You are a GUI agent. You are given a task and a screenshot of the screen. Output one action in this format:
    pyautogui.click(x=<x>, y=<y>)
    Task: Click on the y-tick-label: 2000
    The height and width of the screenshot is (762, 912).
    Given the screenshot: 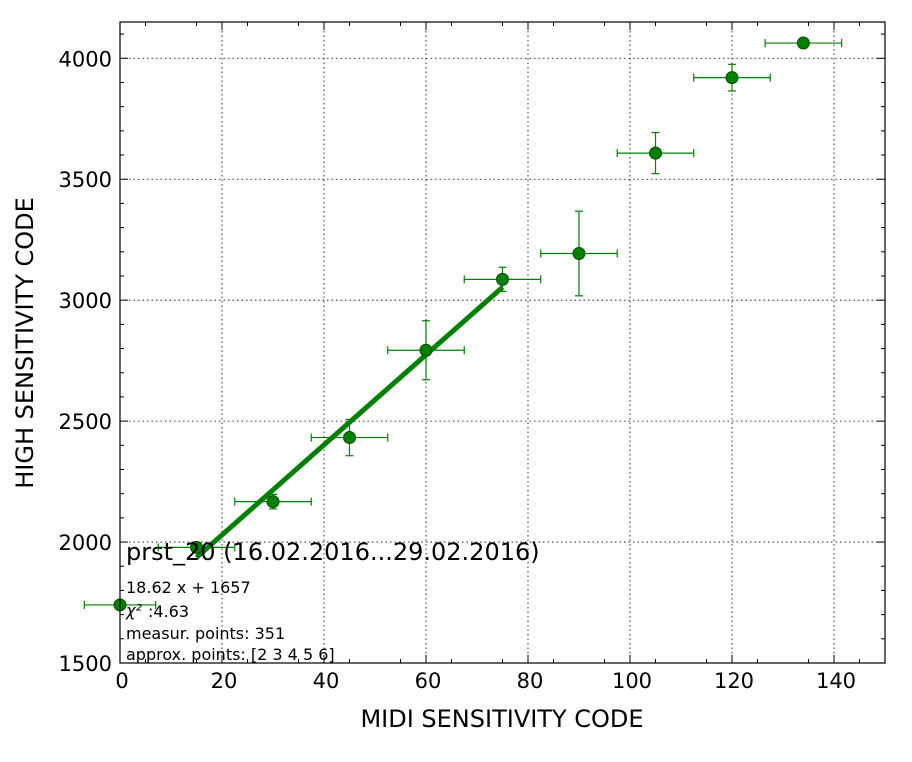 What is the action you would take?
    pyautogui.click(x=85, y=543)
    